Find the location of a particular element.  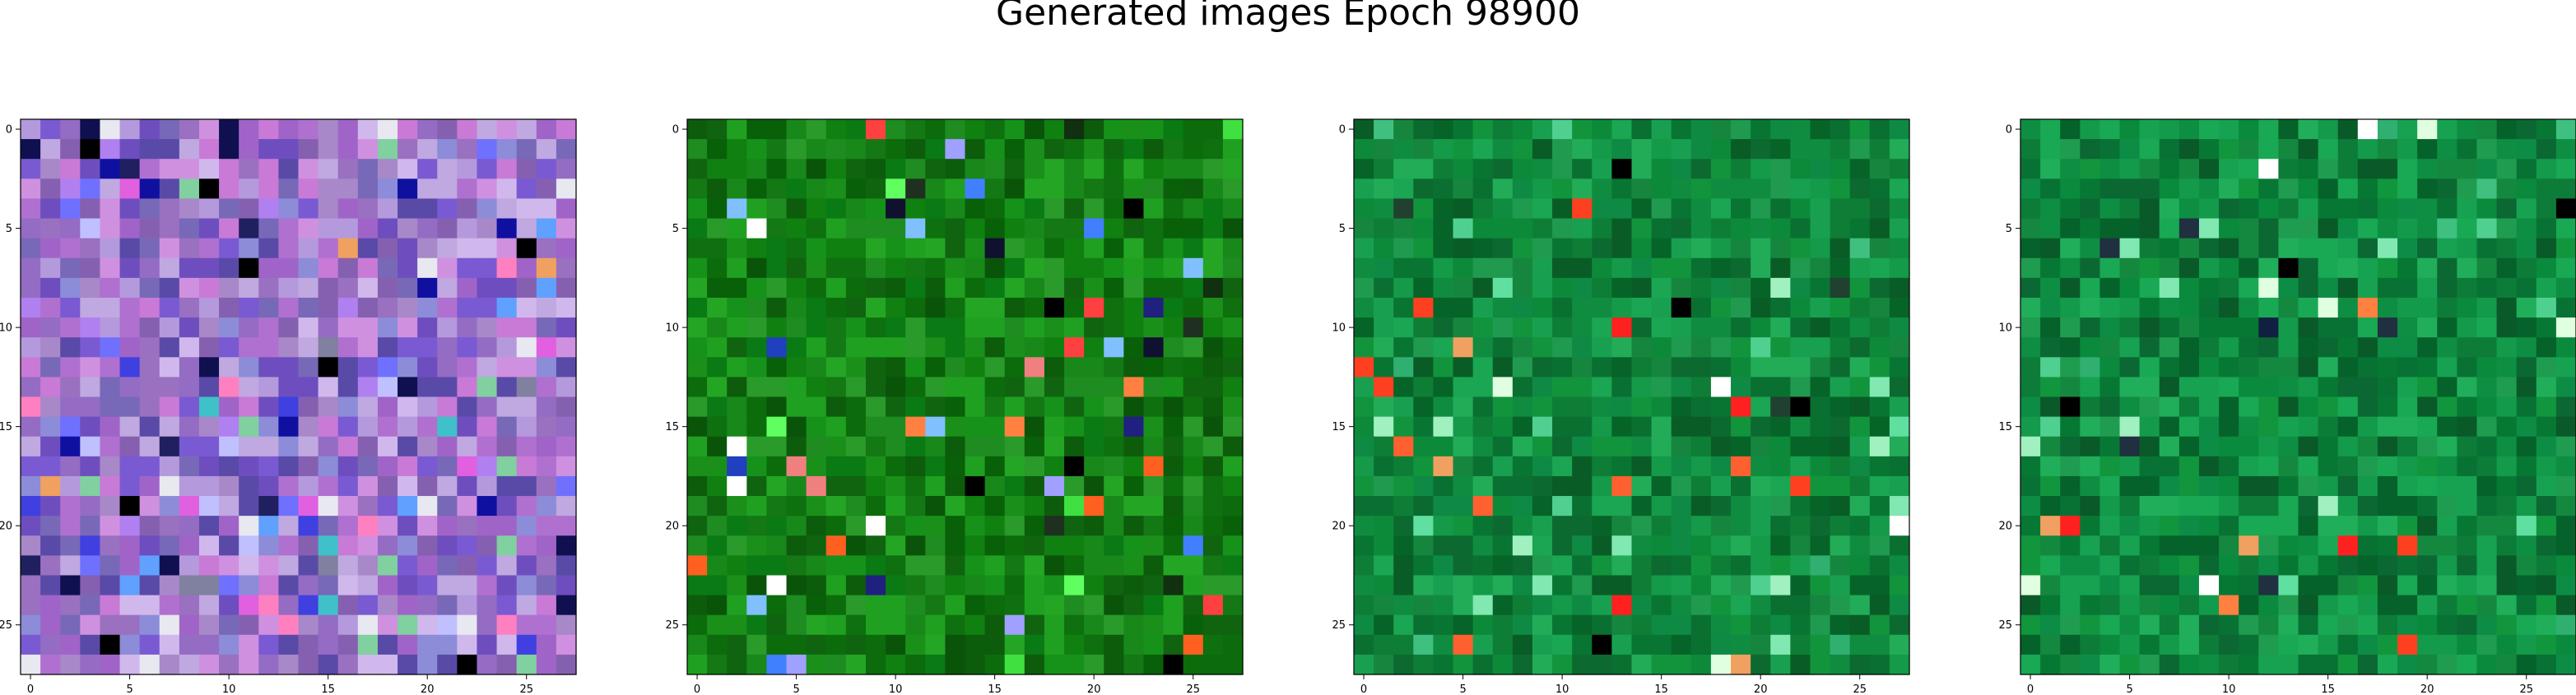

x-tick-label: 0 is located at coordinates (2031, 689).